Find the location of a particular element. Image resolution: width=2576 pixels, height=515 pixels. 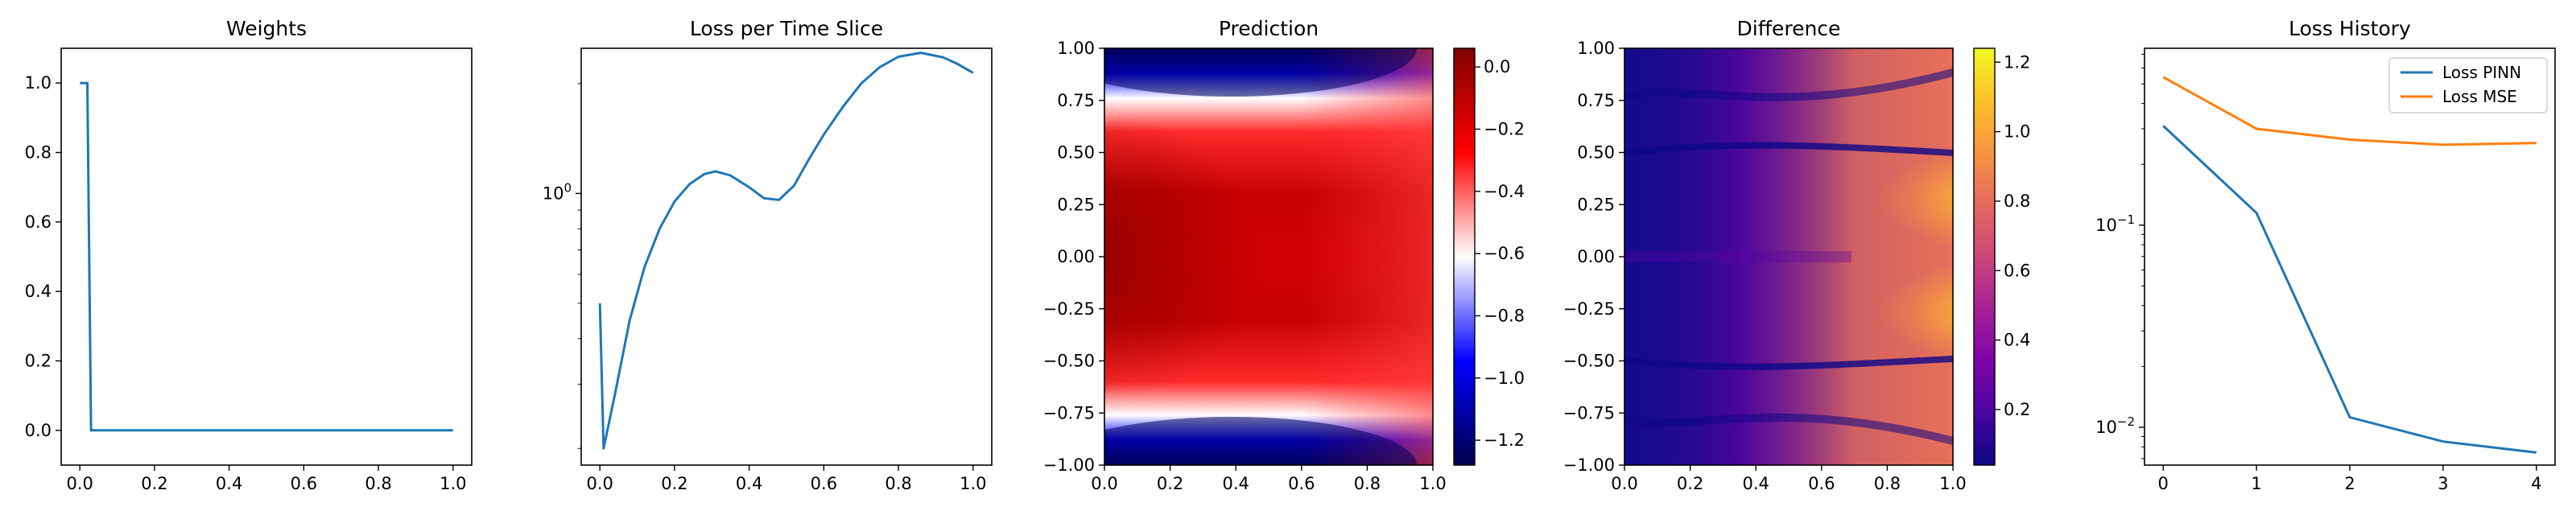

loss-pinn-line is located at coordinates (2349, 289).